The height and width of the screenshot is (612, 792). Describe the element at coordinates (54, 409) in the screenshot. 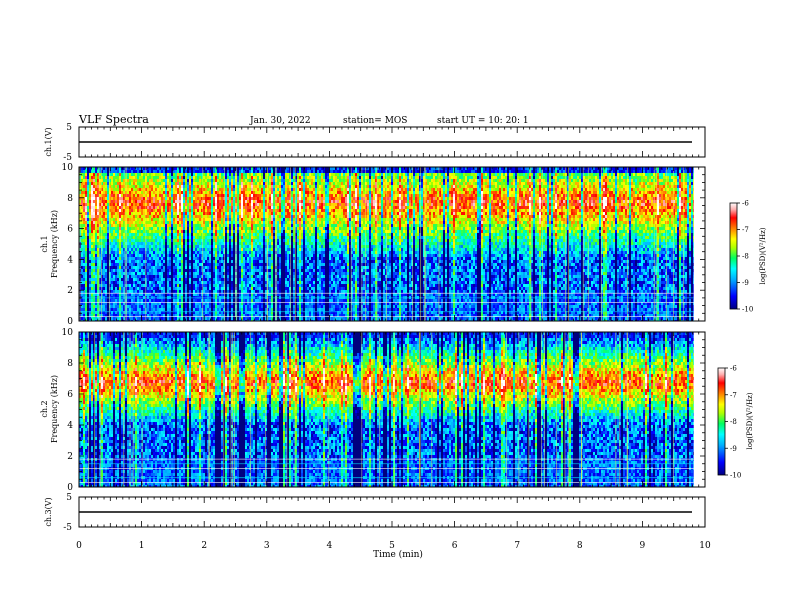

I see `ch2-frequency-label: Frequency (kHz)` at that location.